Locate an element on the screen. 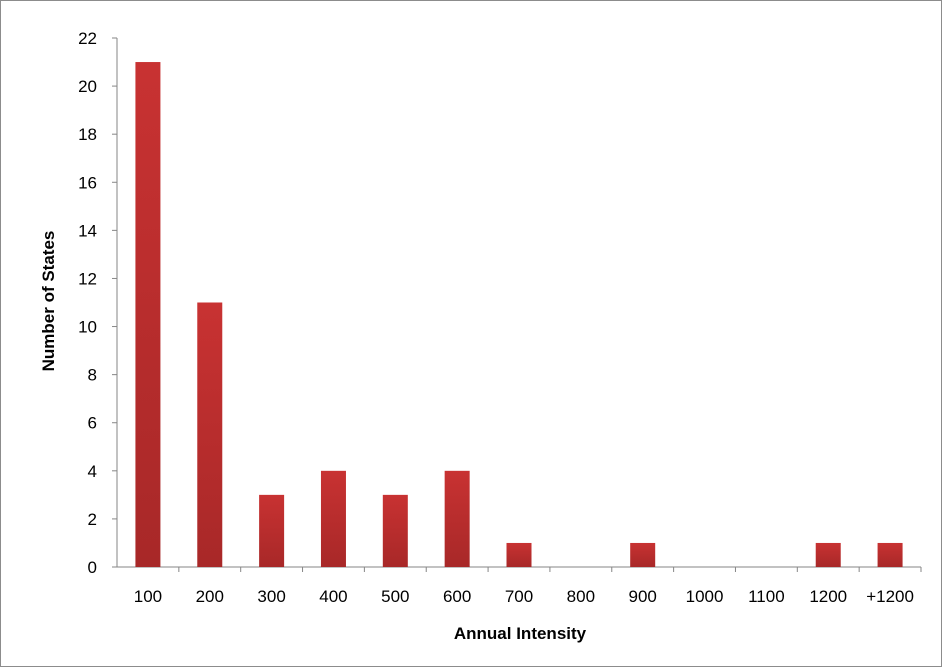  x-axis-title: Annual Intensity is located at coordinates (520, 633).